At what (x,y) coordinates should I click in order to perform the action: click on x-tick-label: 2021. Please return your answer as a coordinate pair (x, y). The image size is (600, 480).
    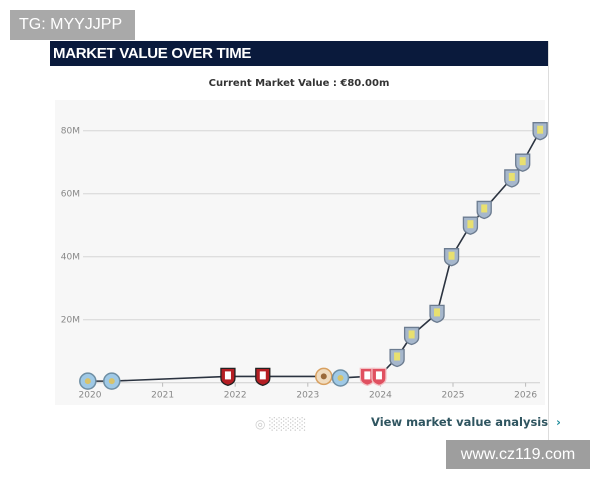
    Looking at the image, I should click on (162, 396).